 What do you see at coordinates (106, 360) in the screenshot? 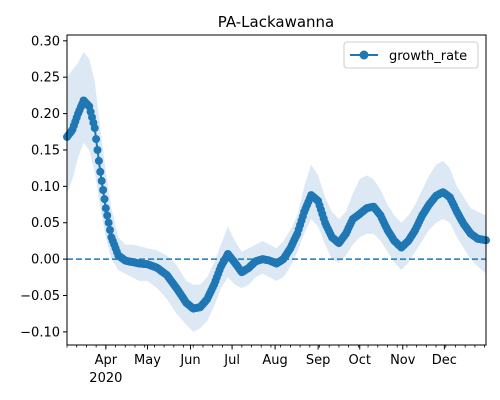
I see `x-tick-label: Apr` at bounding box center [106, 360].